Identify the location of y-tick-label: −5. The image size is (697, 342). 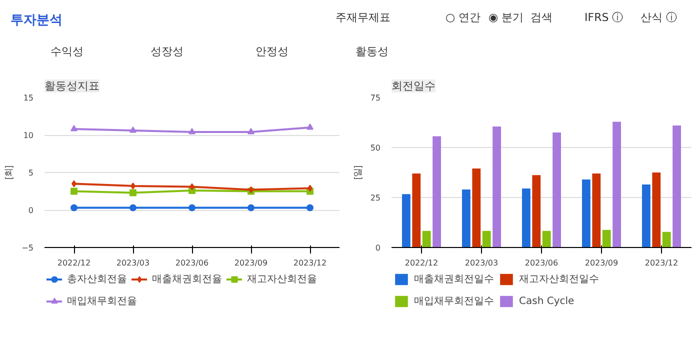
(28, 248).